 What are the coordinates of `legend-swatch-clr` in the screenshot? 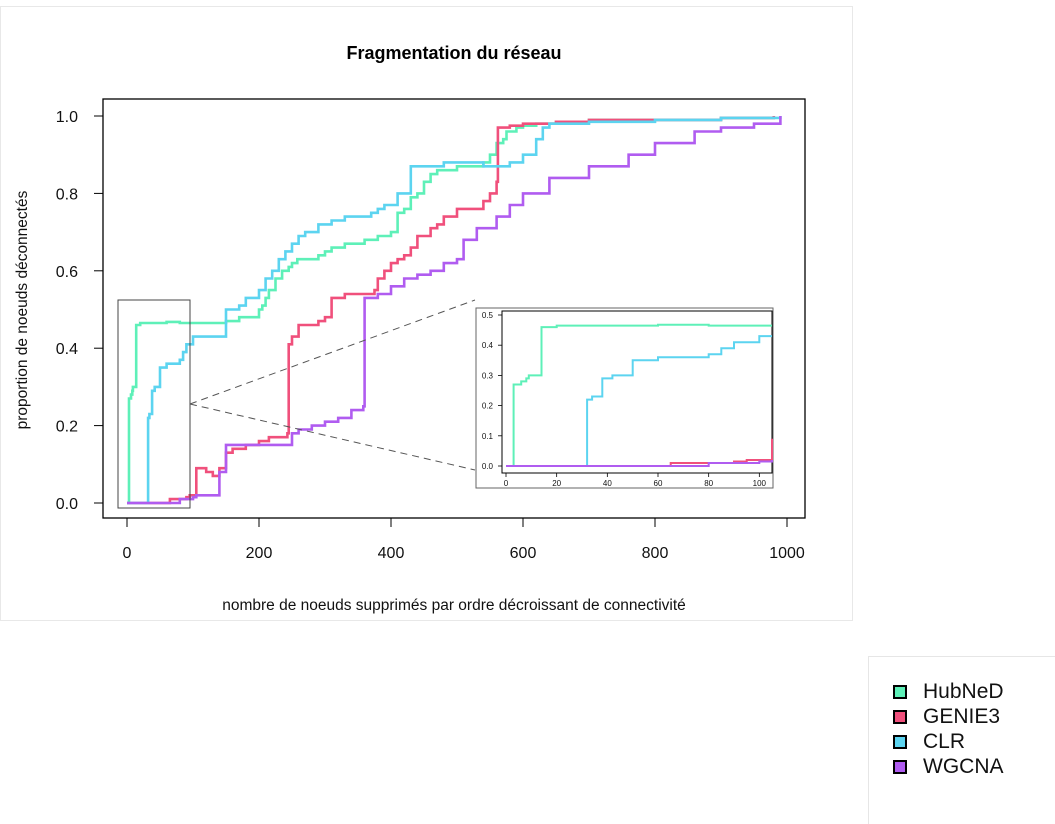 It's located at (900, 742).